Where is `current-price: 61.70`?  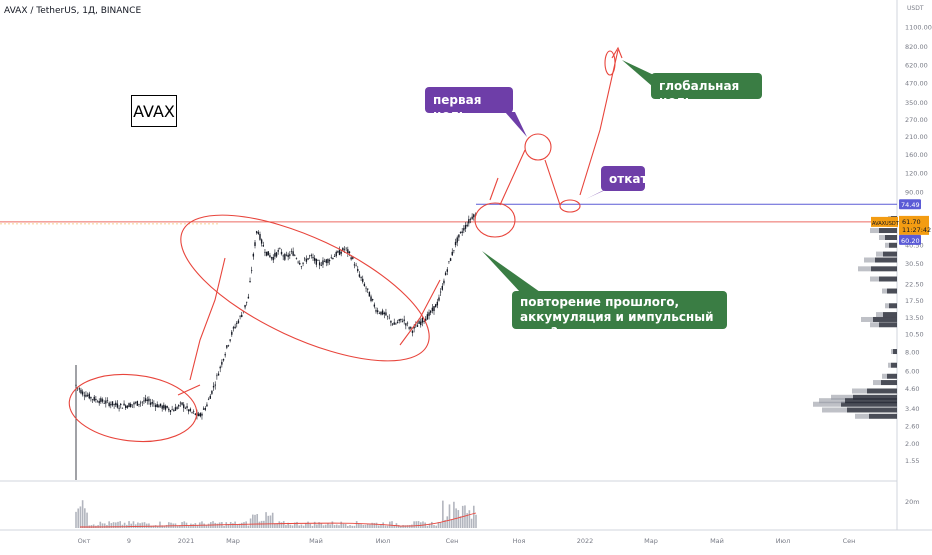 current-price: 61.70 is located at coordinates (911, 222).